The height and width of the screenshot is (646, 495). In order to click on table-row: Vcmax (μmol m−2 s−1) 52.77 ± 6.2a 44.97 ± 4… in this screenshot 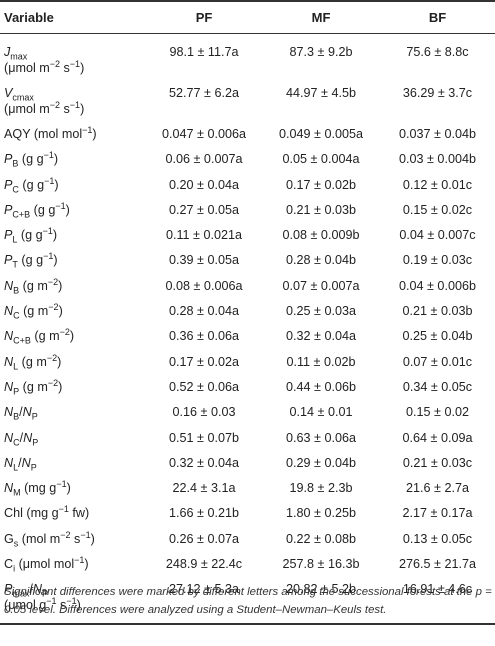, I will do `click(247, 102)`.